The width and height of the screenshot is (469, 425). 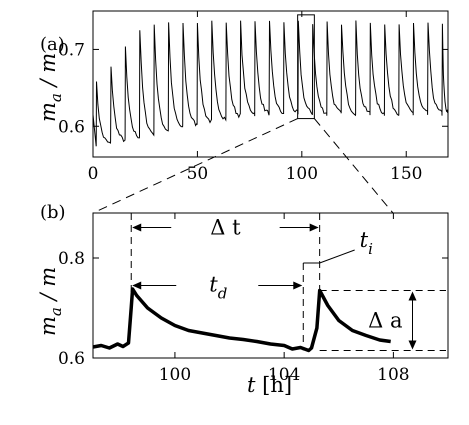 What do you see at coordinates (56, 97) in the screenshot?
I see `panel-a-y-label-sub: a` at bounding box center [56, 97].